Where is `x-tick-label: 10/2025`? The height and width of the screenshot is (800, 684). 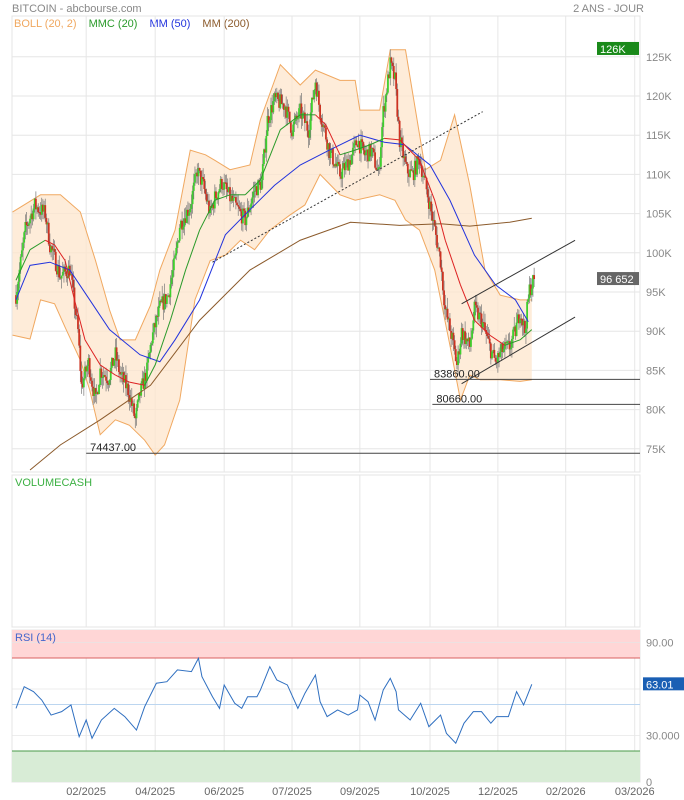
x-tick-label: 10/2025 is located at coordinates (430, 792).